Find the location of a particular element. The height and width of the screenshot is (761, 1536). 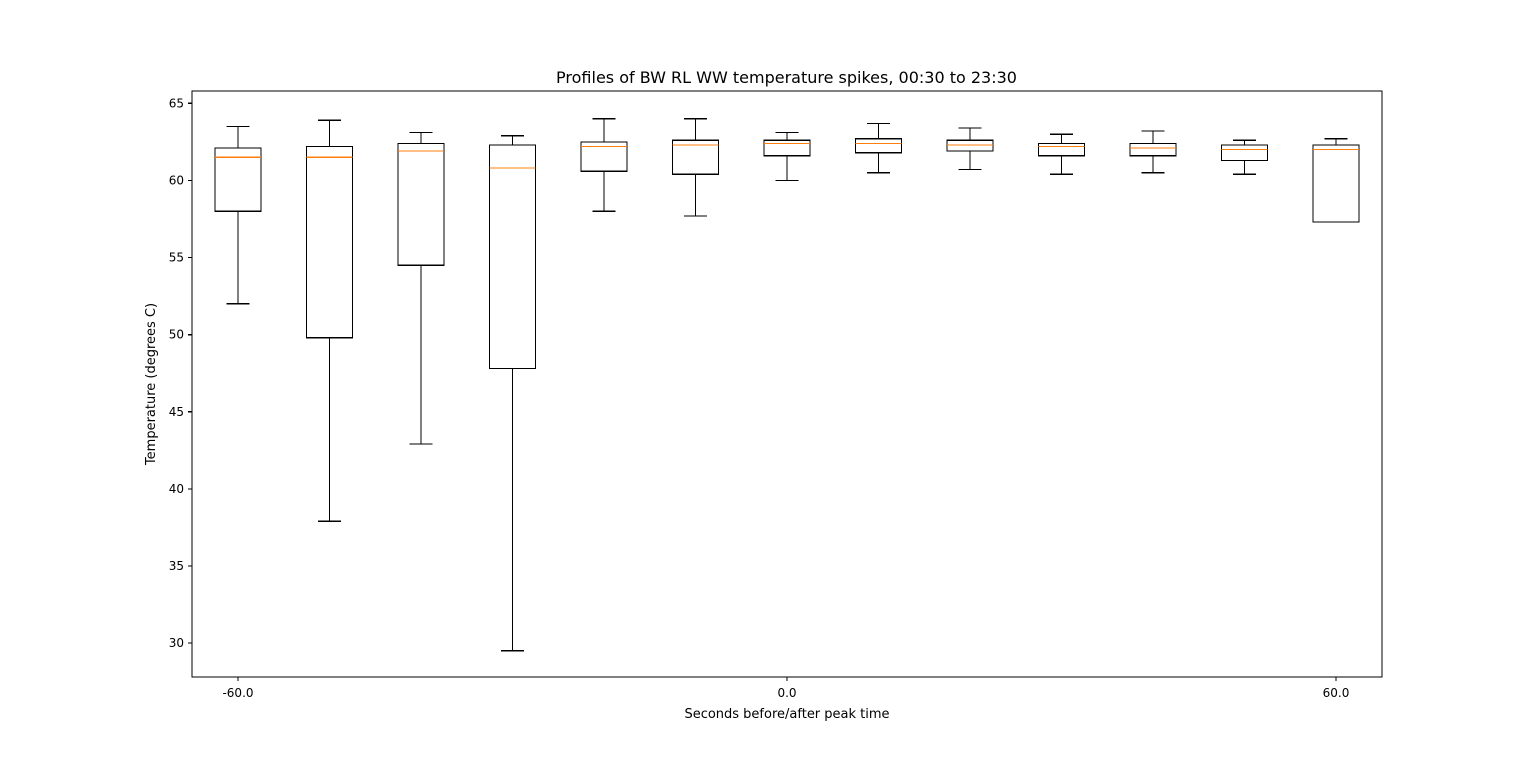

x-tick-label: 0.0 is located at coordinates (786, 693).